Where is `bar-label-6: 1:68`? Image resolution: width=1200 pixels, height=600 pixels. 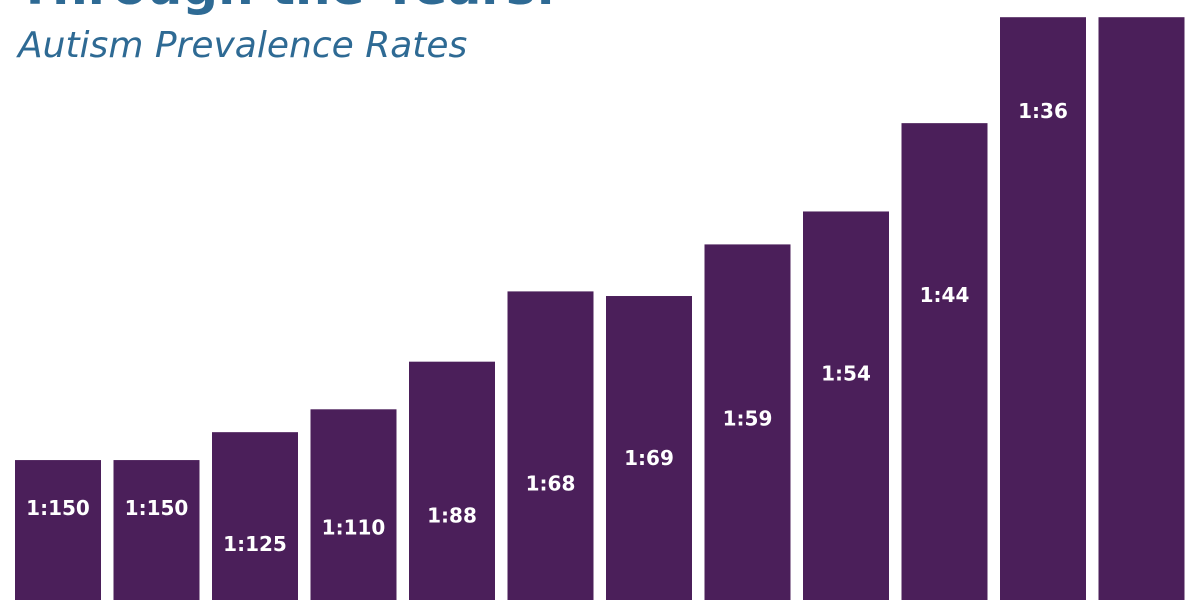
bar-label-6: 1:68 is located at coordinates (551, 483).